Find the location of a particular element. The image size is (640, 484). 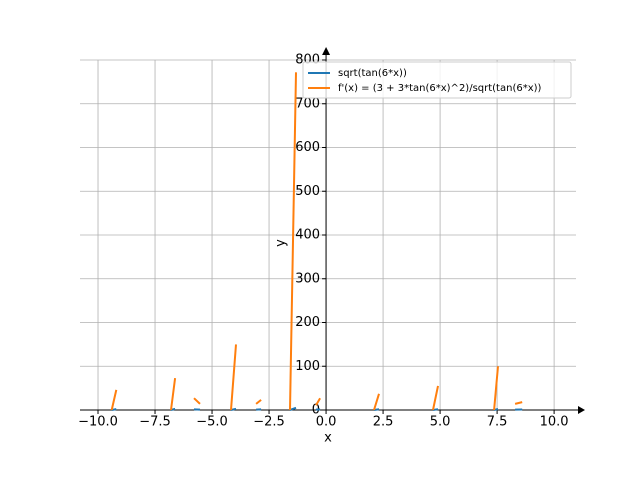

x-tick-label: 2.5 is located at coordinates (383, 422).